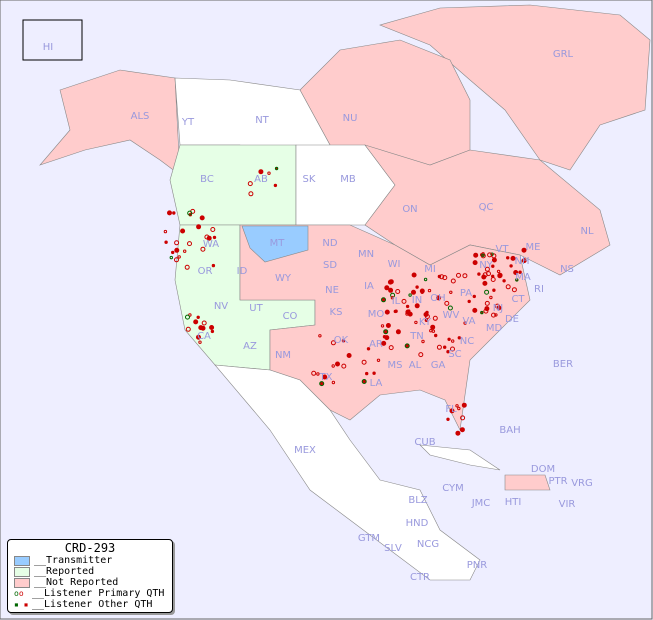 The image size is (653, 620). What do you see at coordinates (110, 122) in the screenshot?
I see `alaska` at bounding box center [110, 122].